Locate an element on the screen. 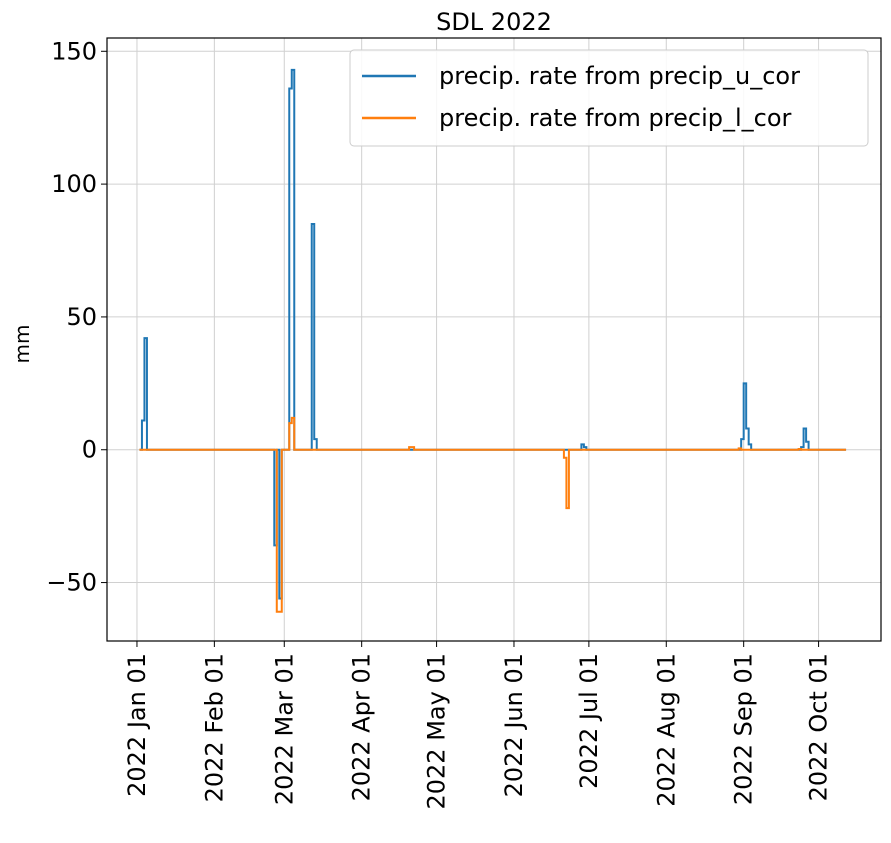 The width and height of the screenshot is (891, 843). legend-label: precip. rate from precip_u_cor is located at coordinates (619, 76).